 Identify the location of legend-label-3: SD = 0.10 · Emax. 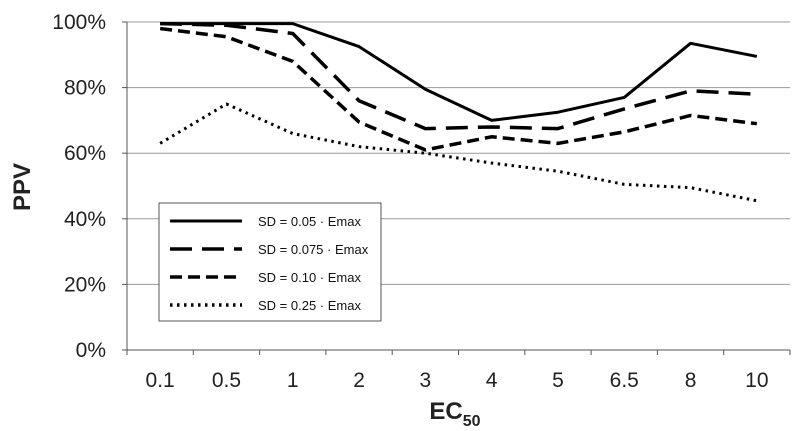
(309, 277).